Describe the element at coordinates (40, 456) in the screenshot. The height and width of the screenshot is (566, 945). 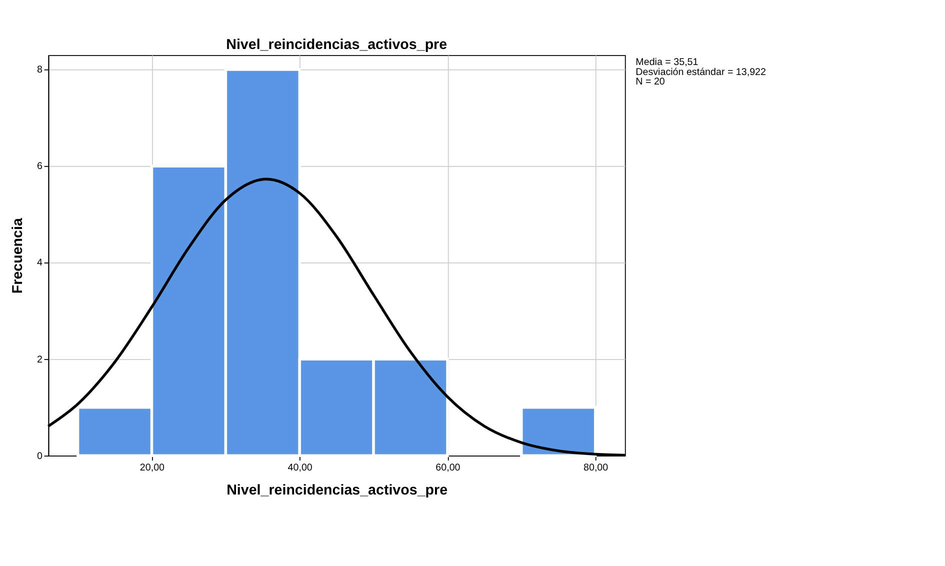
I see `y-tick-label: 0` at that location.